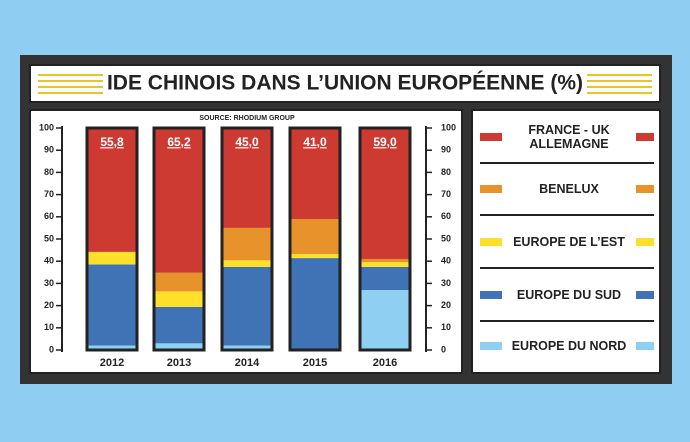 Image resolution: width=690 pixels, height=442 pixels. What do you see at coordinates (49, 305) in the screenshot?
I see `y-tick-label: 20` at bounding box center [49, 305].